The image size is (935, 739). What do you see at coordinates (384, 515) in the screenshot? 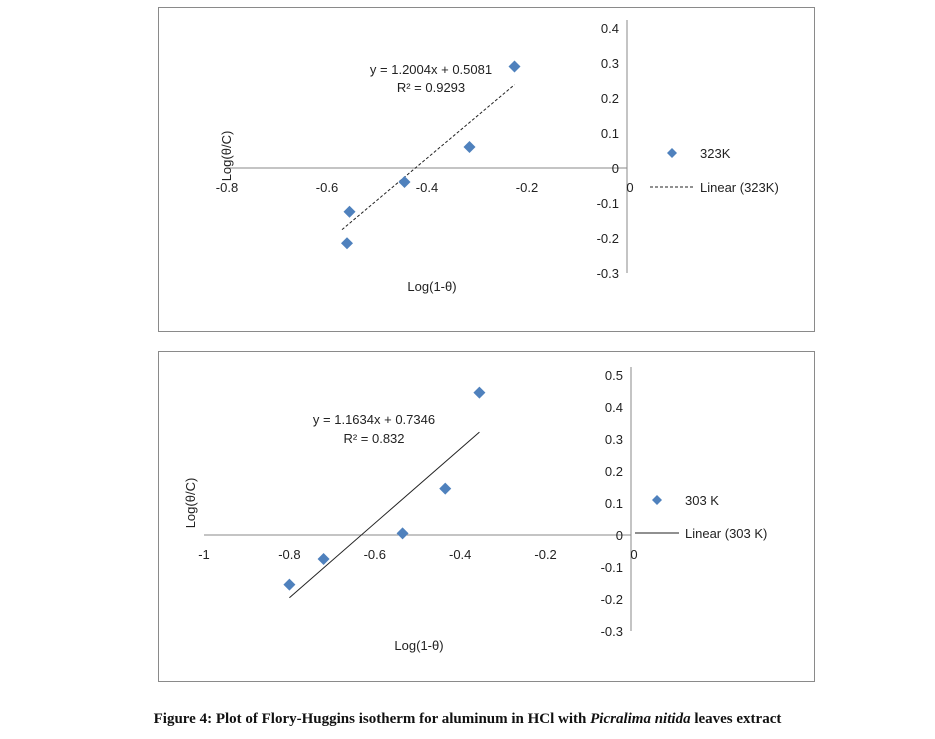
I see `trendline-303k` at bounding box center [384, 515].